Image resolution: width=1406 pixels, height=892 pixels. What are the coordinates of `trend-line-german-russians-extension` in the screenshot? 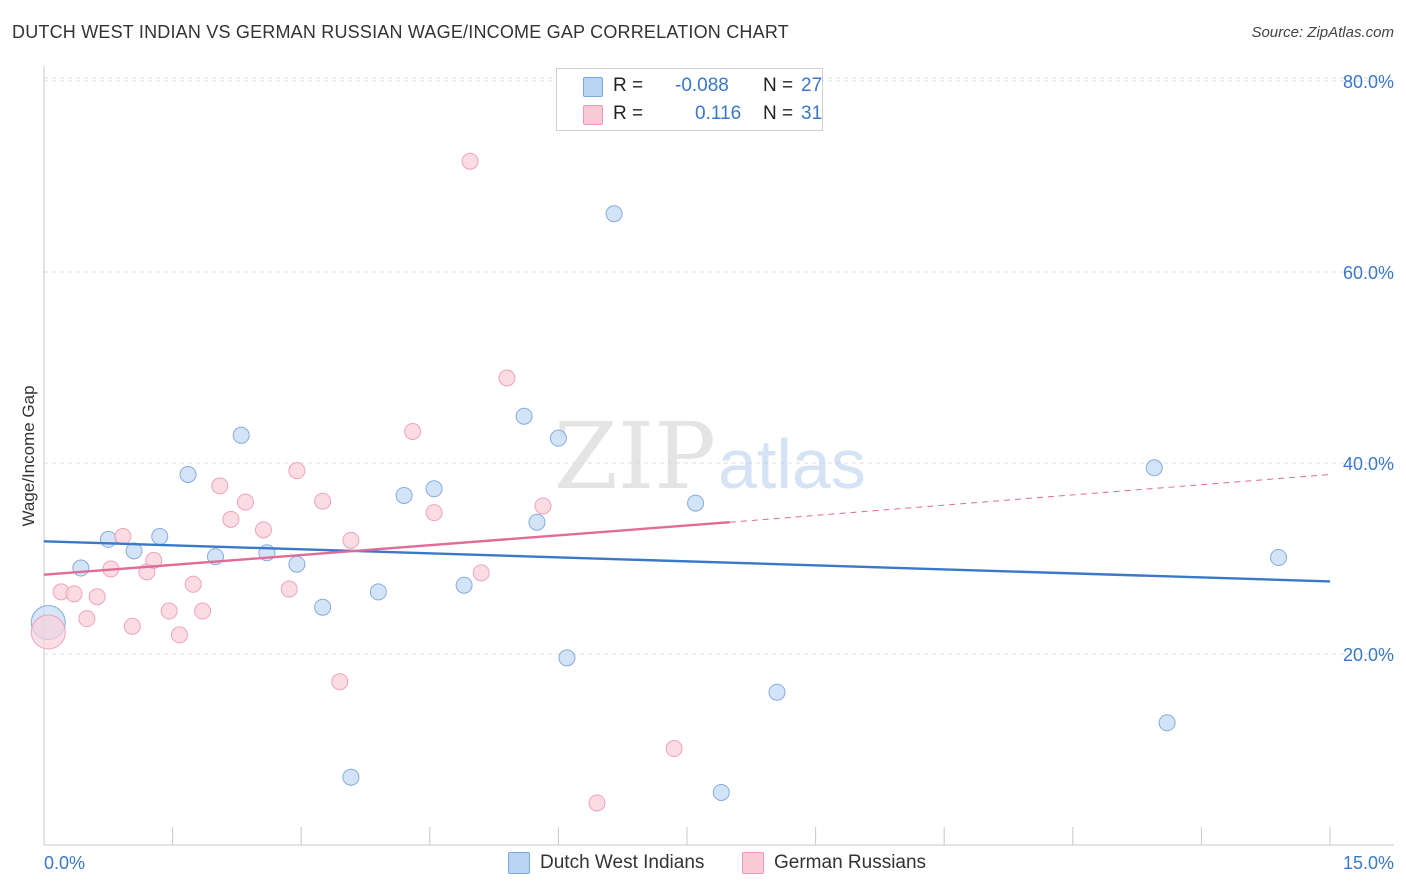 It's located at (1030, 498).